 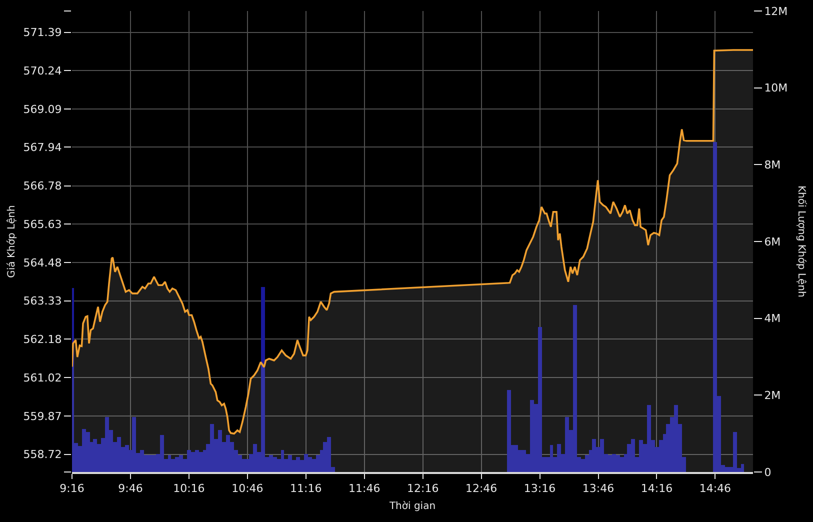 What do you see at coordinates (72, 488) in the screenshot?
I see `x-tick-label: 9:16` at bounding box center [72, 488].